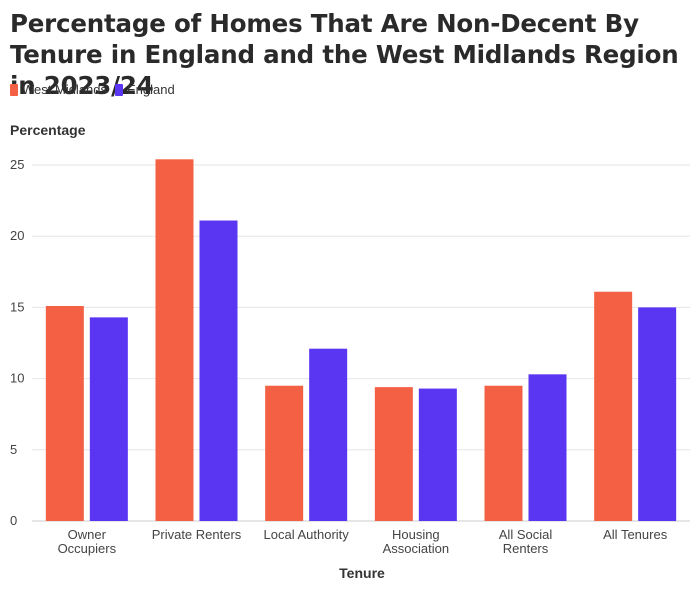  I want to click on bar-west-midlands-housing-association, so click(393, 454).